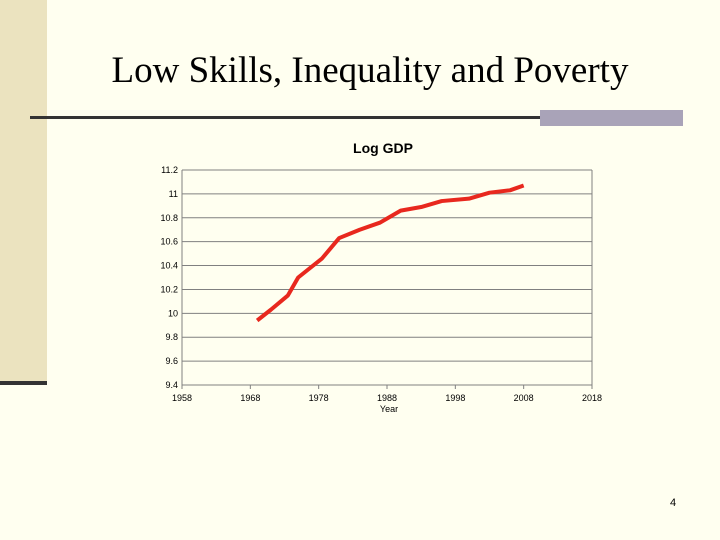 Image resolution: width=720 pixels, height=540 pixels. What do you see at coordinates (524, 398) in the screenshot?
I see `x-tick-label: 2008` at bounding box center [524, 398].